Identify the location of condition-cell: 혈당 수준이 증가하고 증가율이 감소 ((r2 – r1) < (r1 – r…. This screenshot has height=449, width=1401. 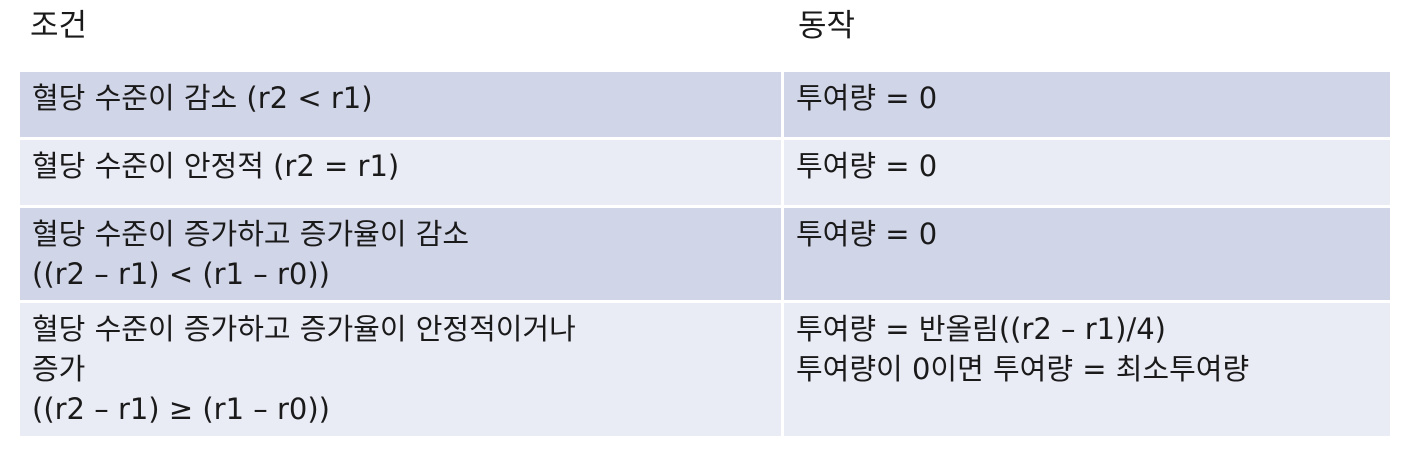
(402, 254).